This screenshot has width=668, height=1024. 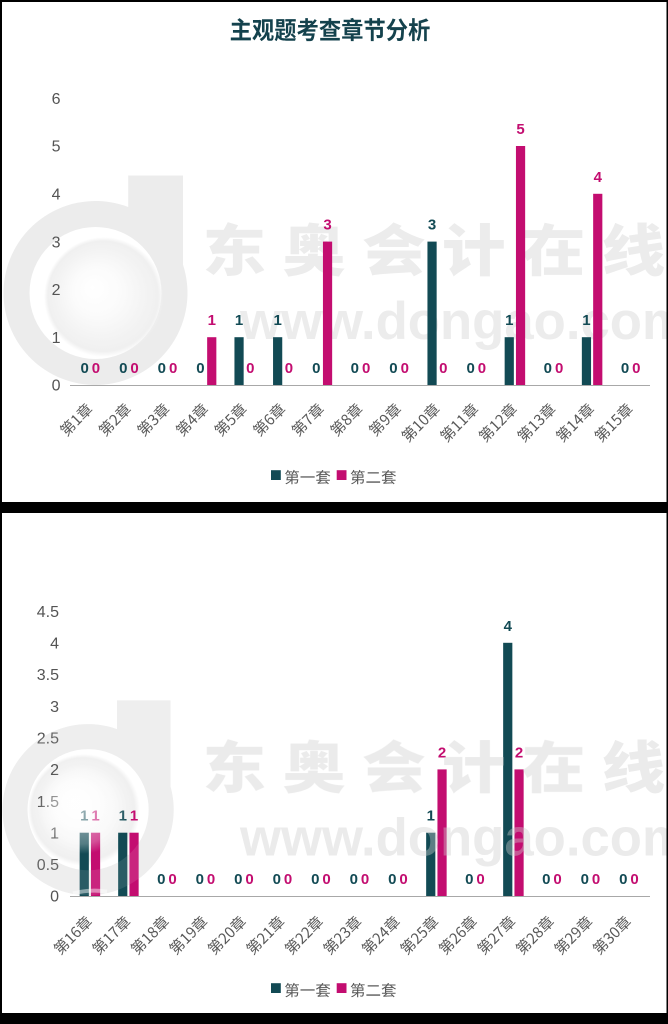 What do you see at coordinates (48, 675) in the screenshot?
I see `svg-text: 3.5` at bounding box center [48, 675].